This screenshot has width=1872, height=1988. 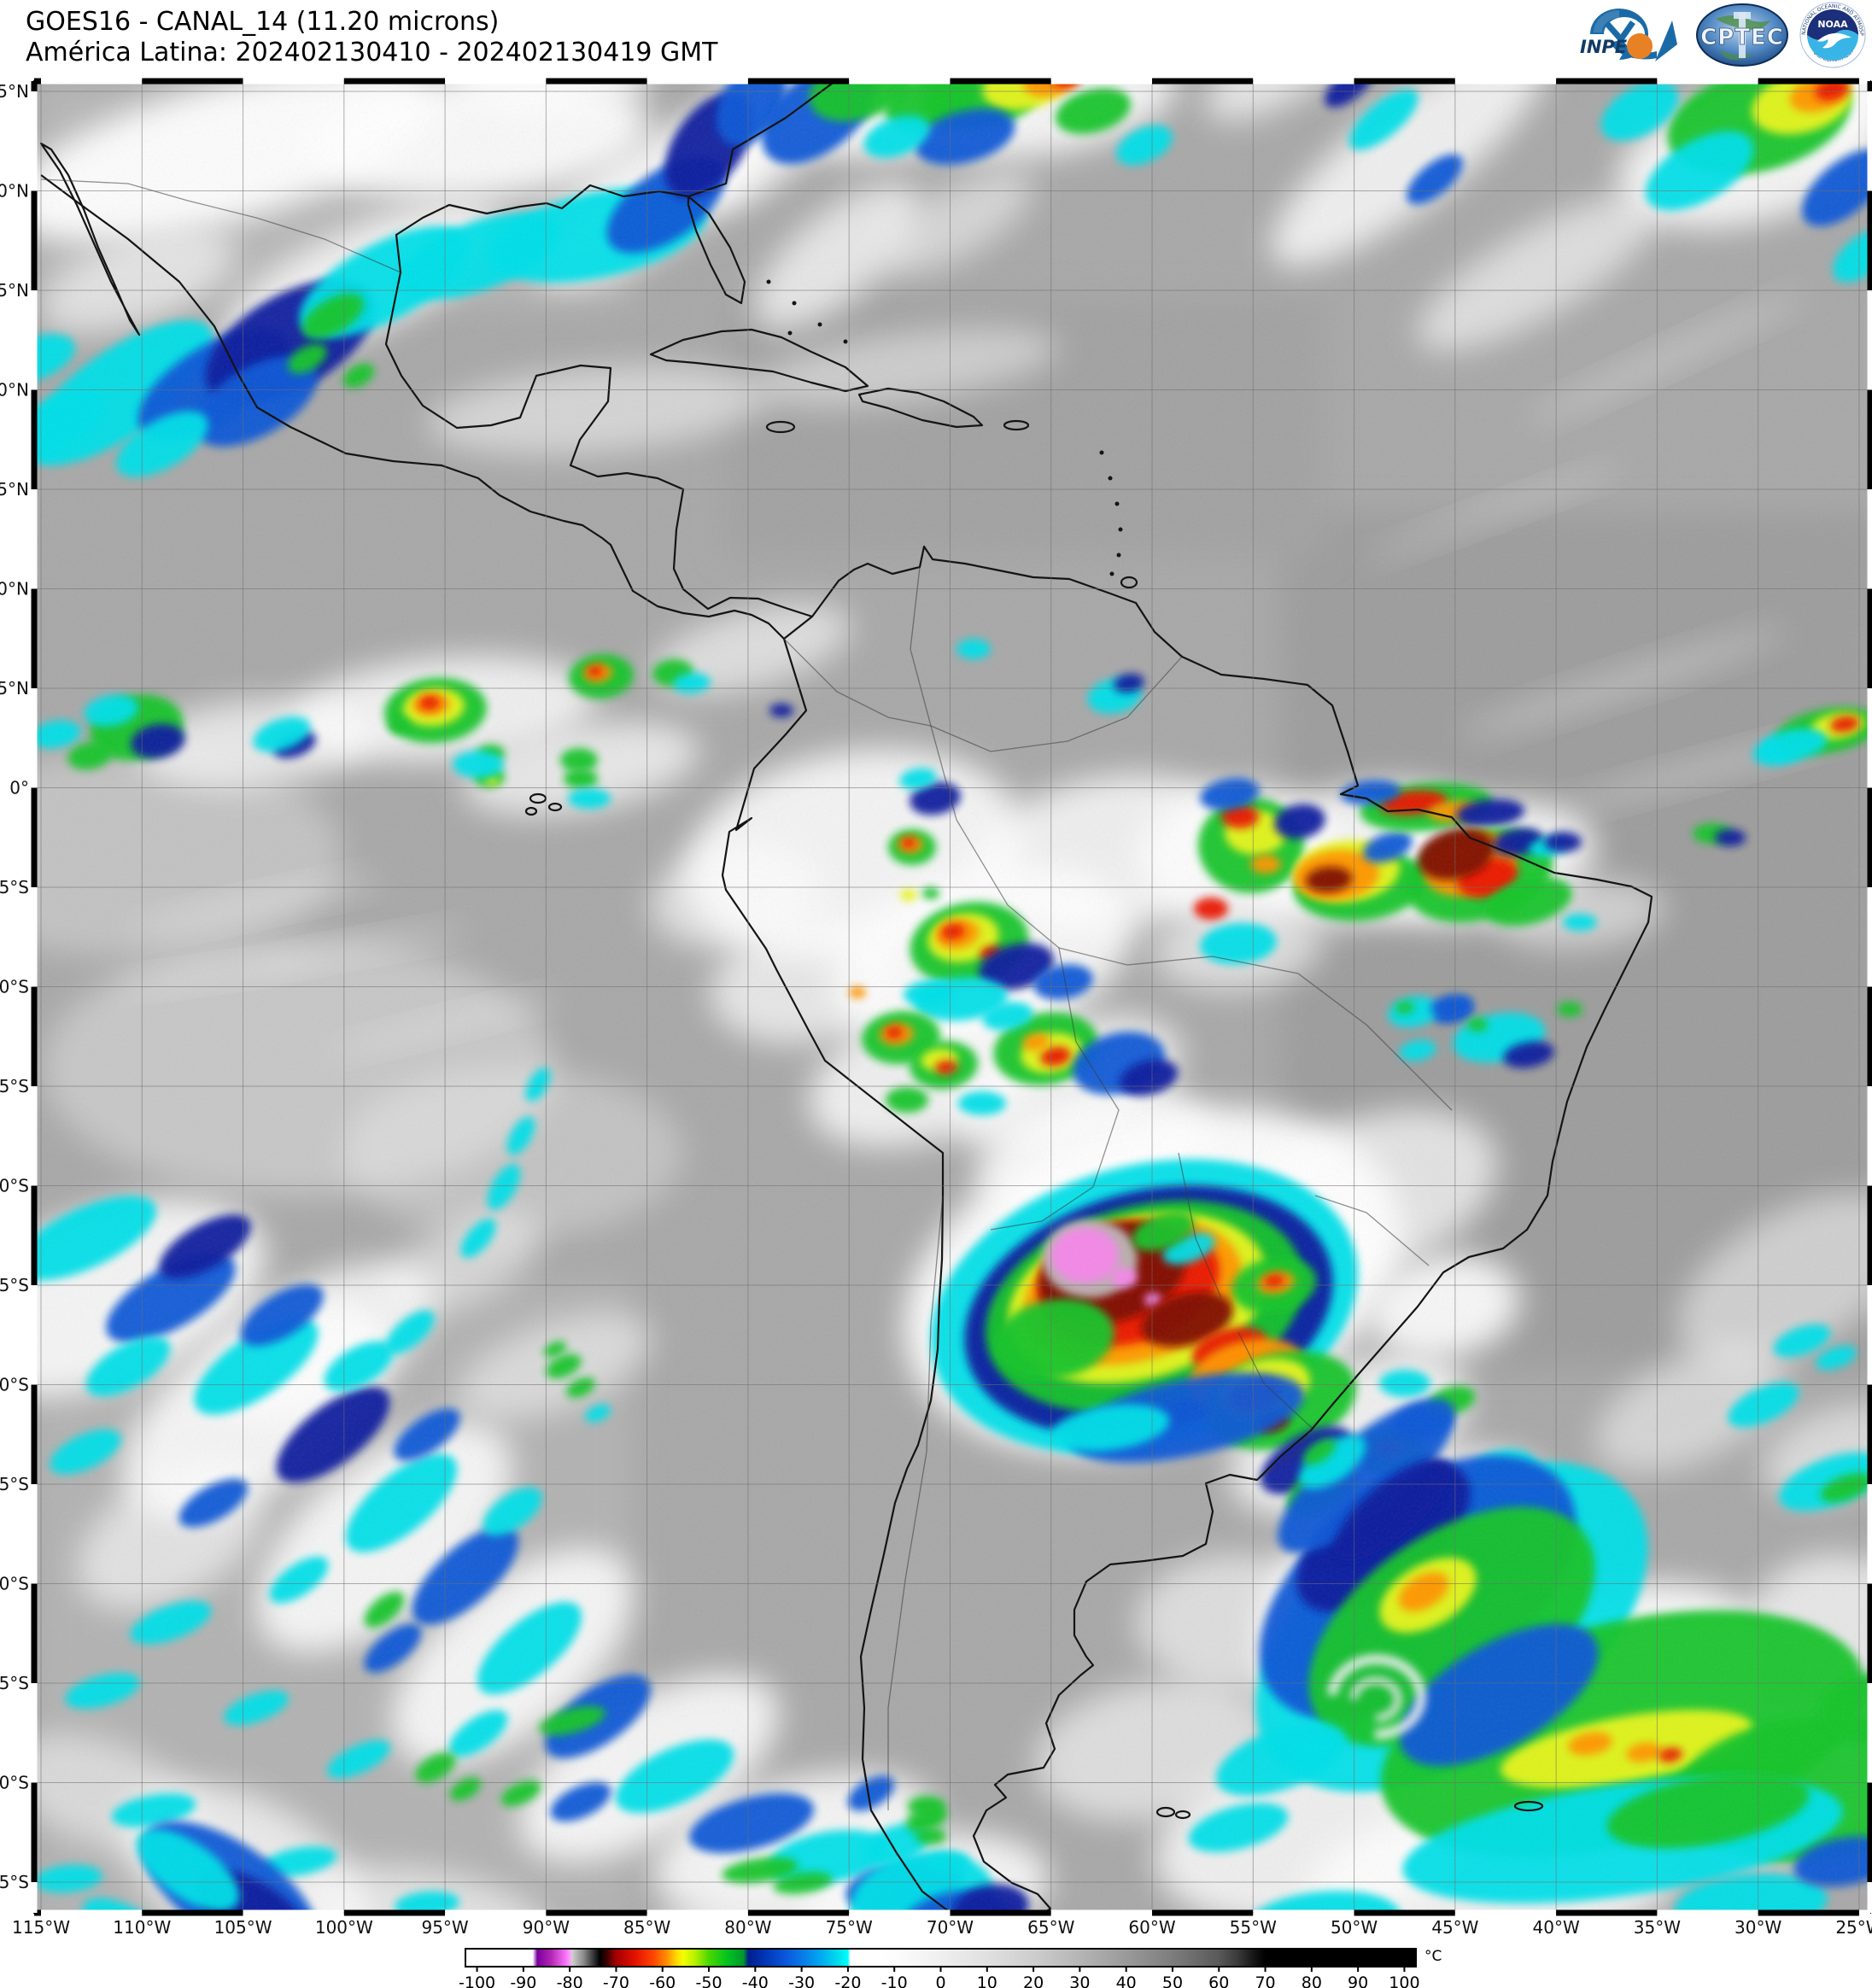 I want to click on latitude-label: 0°, so click(x=19, y=788).